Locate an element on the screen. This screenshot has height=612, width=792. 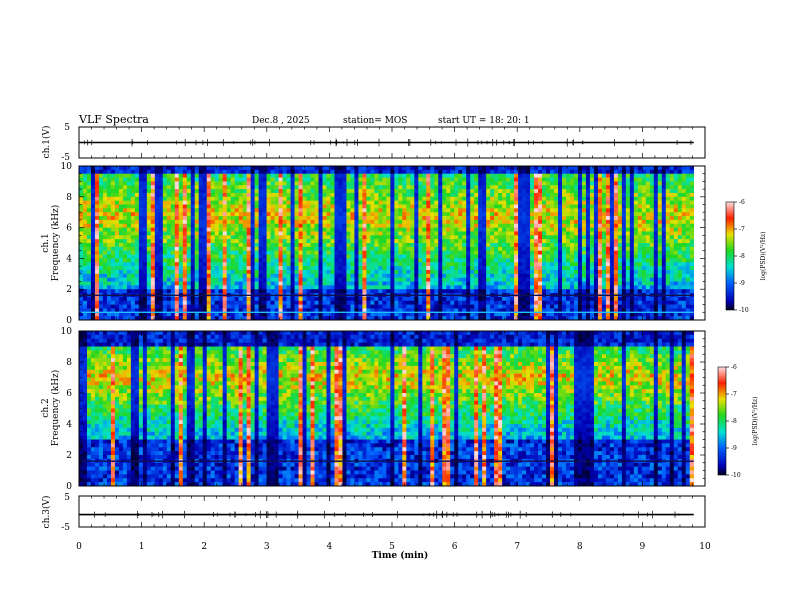
ch1-spectrogram-cell-2026 is located at coordinates (280, 268).